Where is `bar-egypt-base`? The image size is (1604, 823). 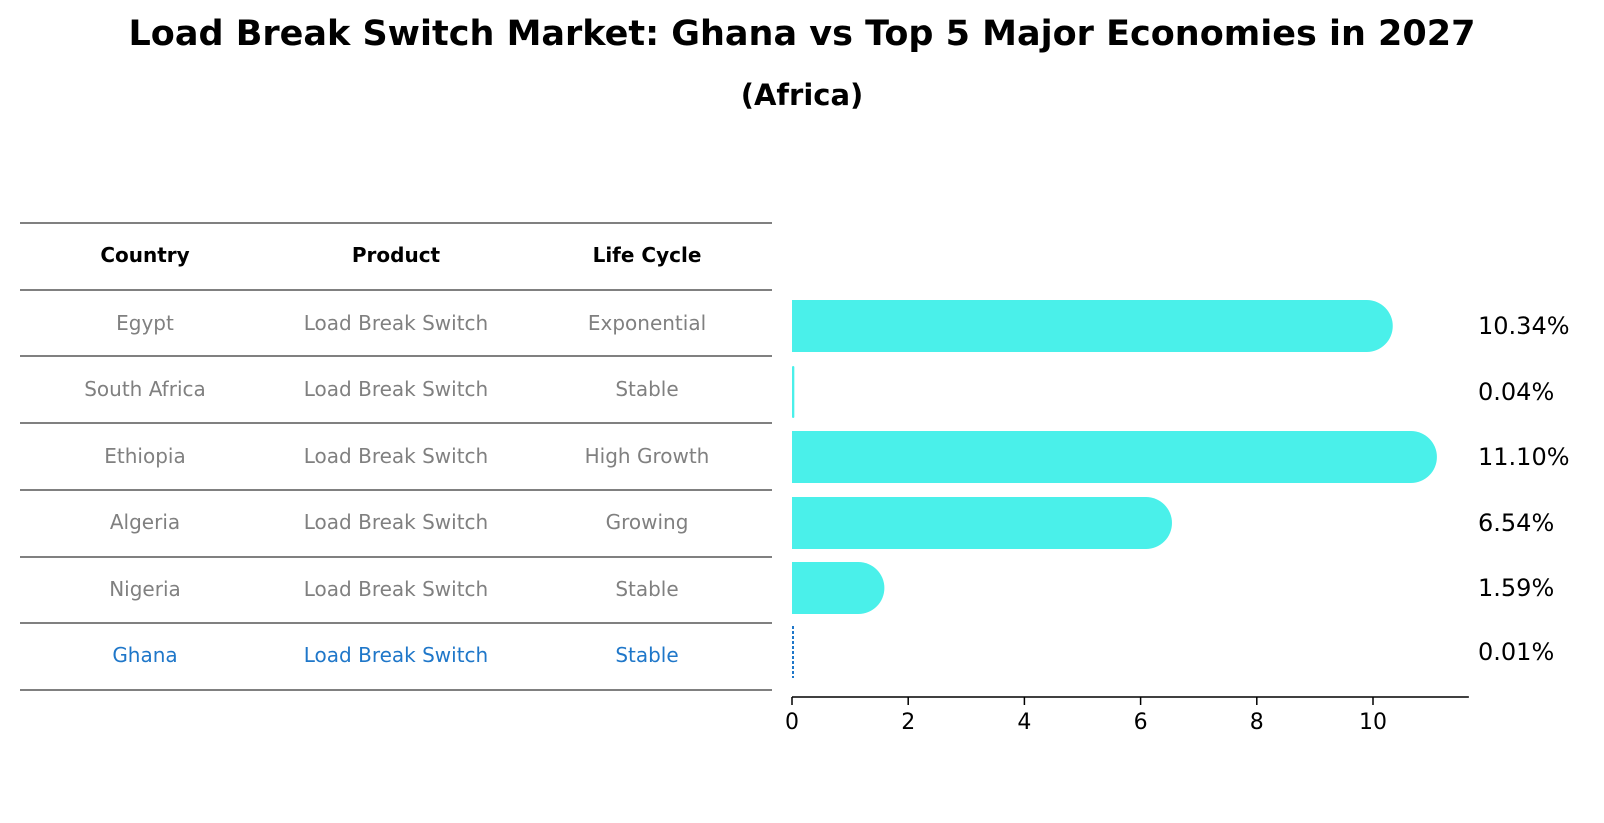
bar-egypt-base is located at coordinates (805, 326).